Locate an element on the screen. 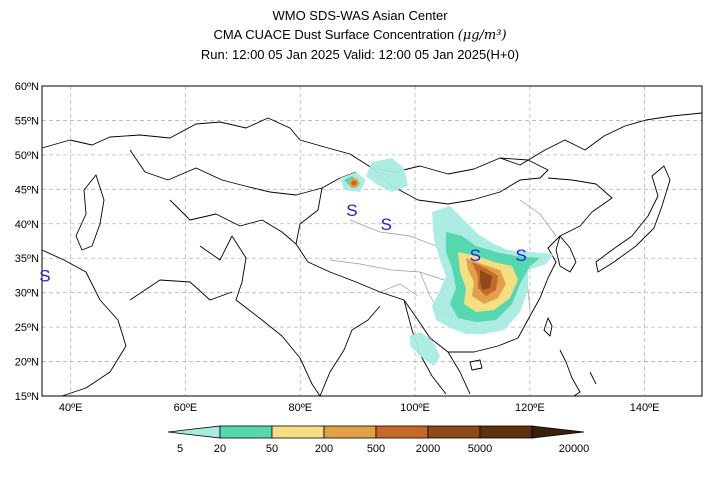  colorbar-label: 200 is located at coordinates (324, 449).